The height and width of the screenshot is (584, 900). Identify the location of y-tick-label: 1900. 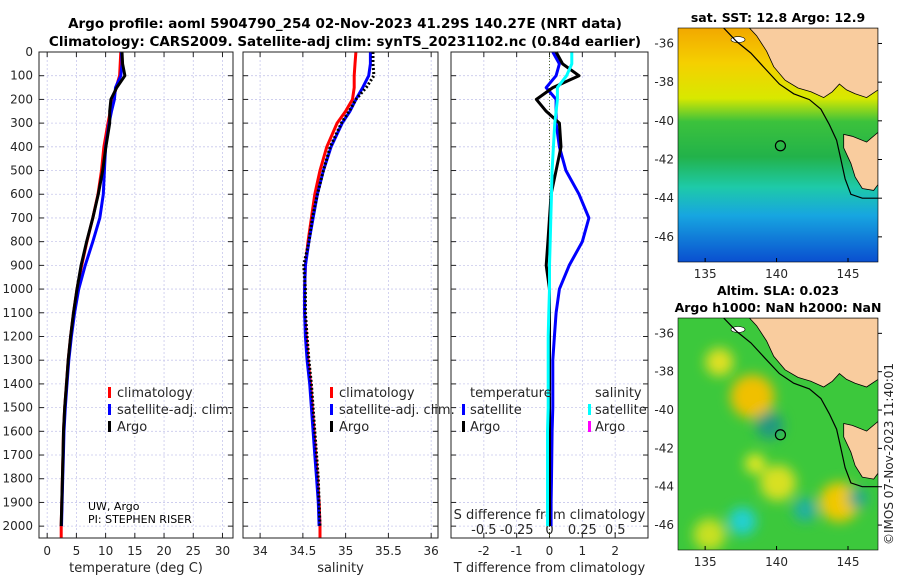
(17, 502).